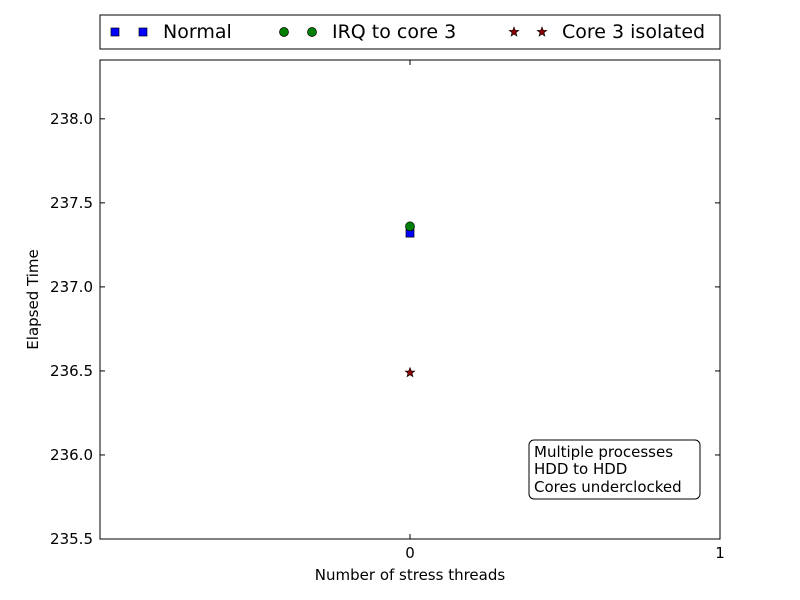 The image size is (800, 600). I want to click on legend-label: Normal, so click(197, 32).